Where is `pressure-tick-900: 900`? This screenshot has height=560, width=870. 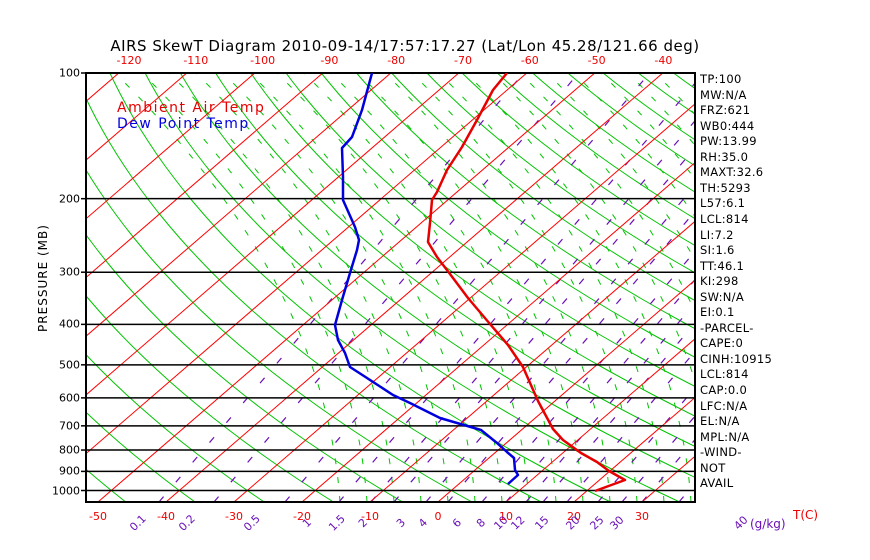
pressure-tick-900: 900 is located at coordinates (69, 471).